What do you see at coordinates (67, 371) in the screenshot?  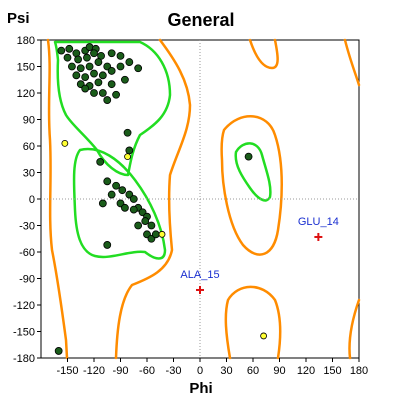 I see `x-tick-label: -150` at bounding box center [67, 371].